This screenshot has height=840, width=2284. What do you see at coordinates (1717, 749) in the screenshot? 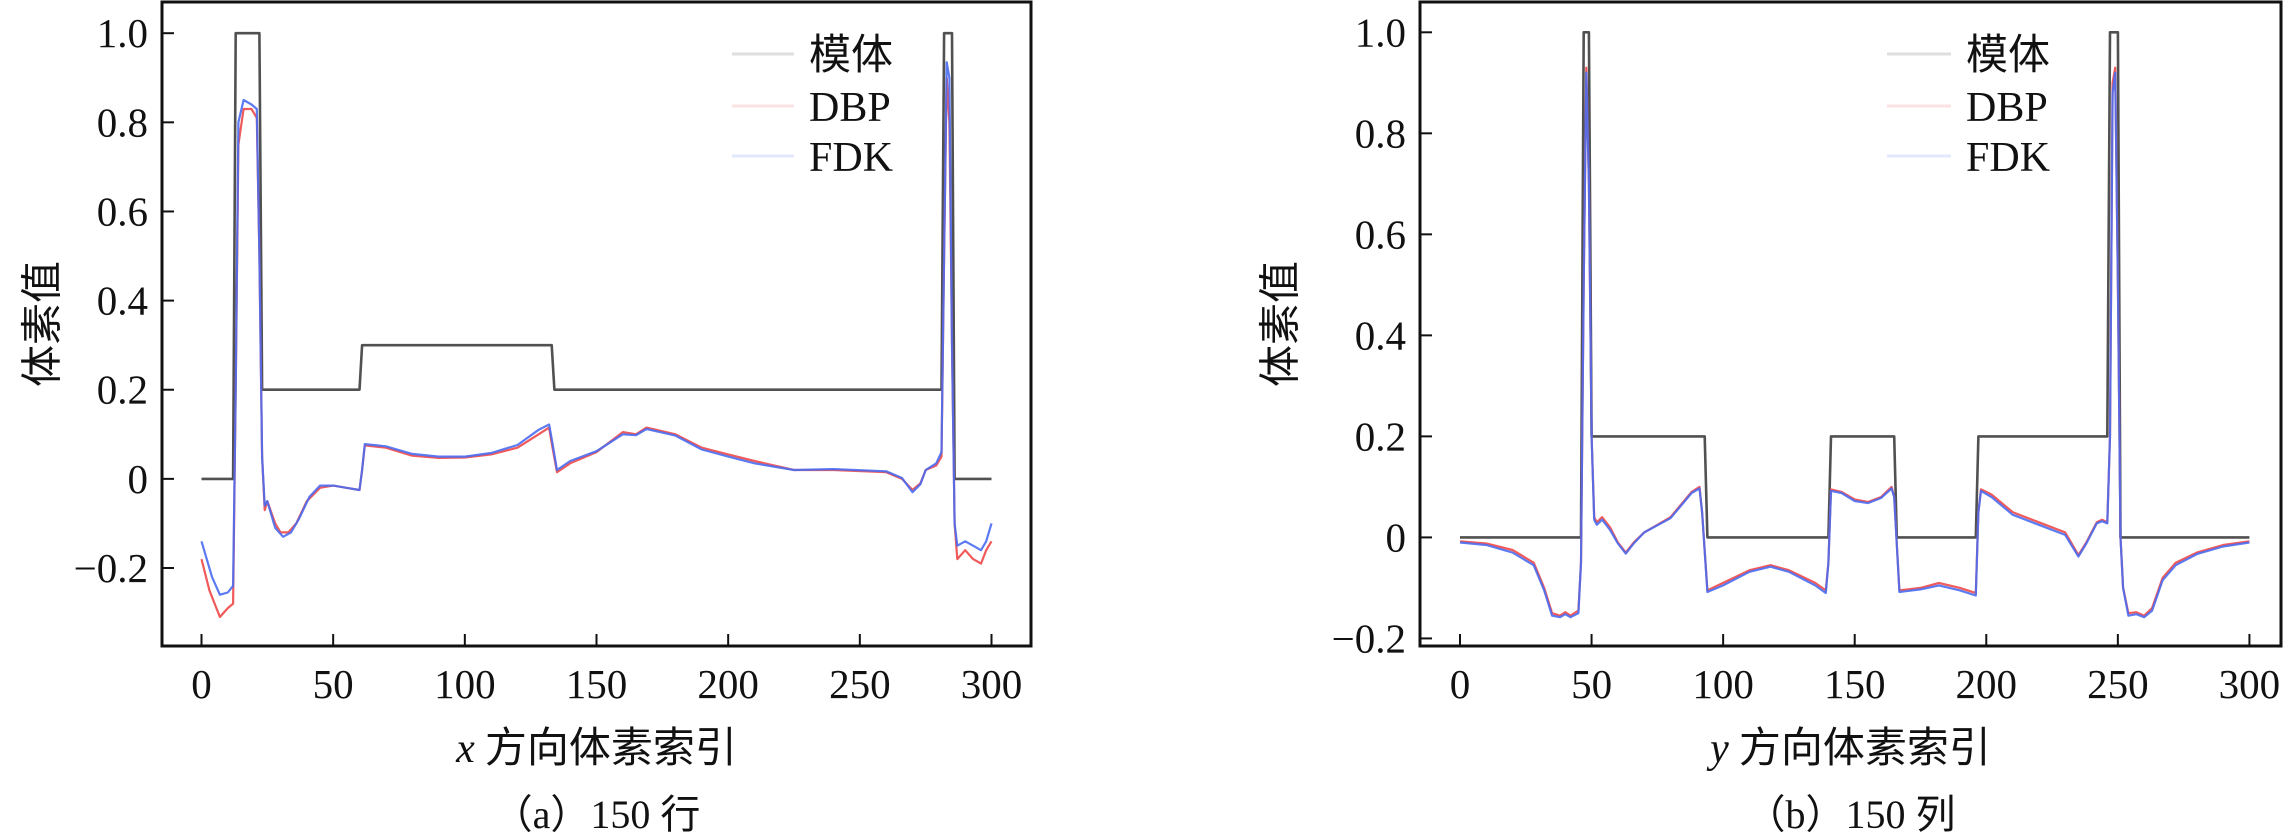
I see `x-axis-variable: y` at bounding box center [1717, 749].